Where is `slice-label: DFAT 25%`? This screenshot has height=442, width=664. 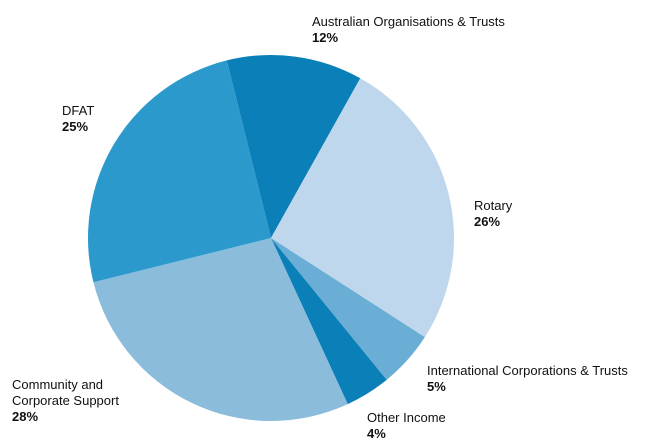
slice-label: DFAT 25% is located at coordinates (78, 119).